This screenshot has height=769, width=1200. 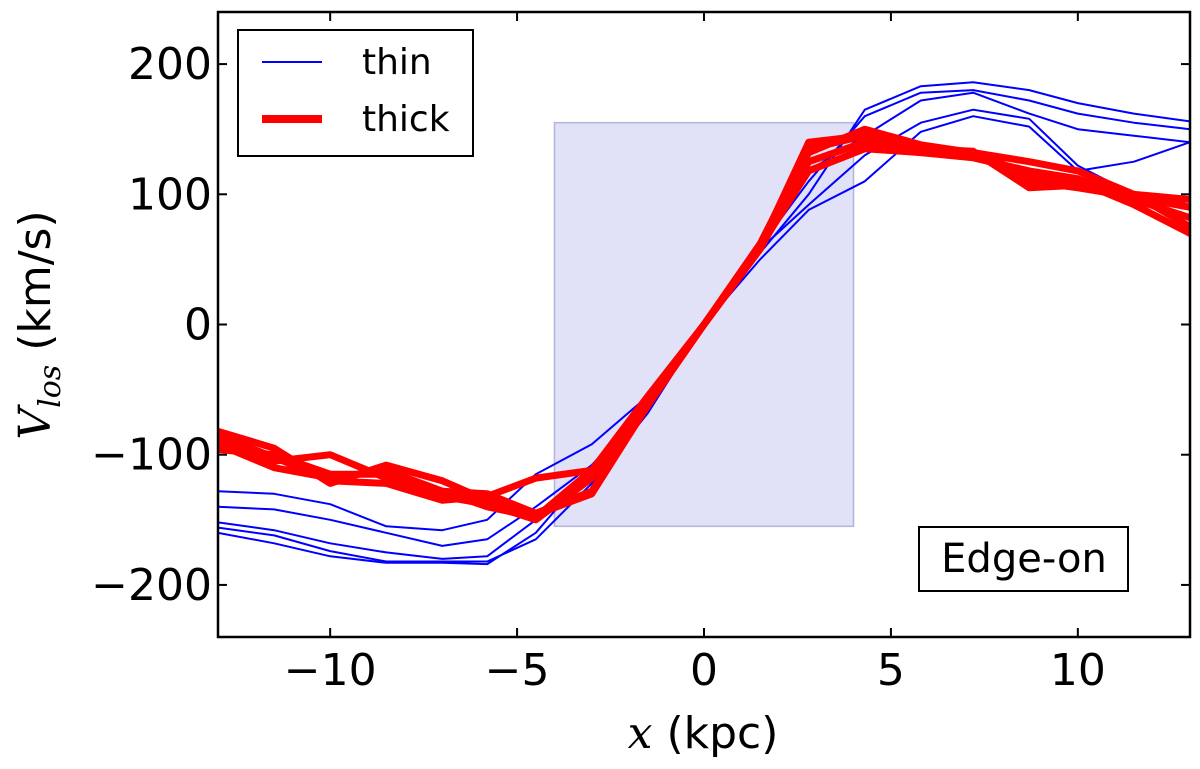 What do you see at coordinates (891, 670) in the screenshot?
I see `x-tick-label: 5` at bounding box center [891, 670].